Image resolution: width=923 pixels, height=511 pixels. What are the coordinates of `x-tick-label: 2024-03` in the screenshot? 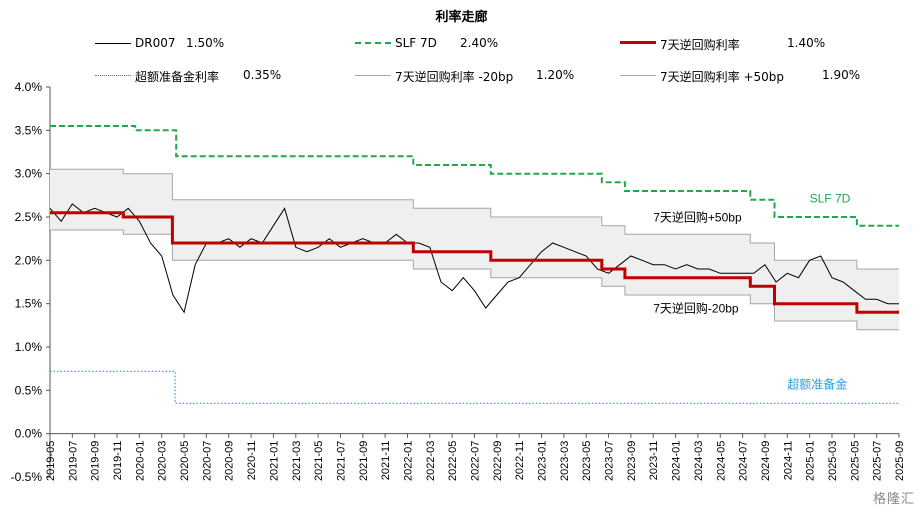 It's located at (699, 461).